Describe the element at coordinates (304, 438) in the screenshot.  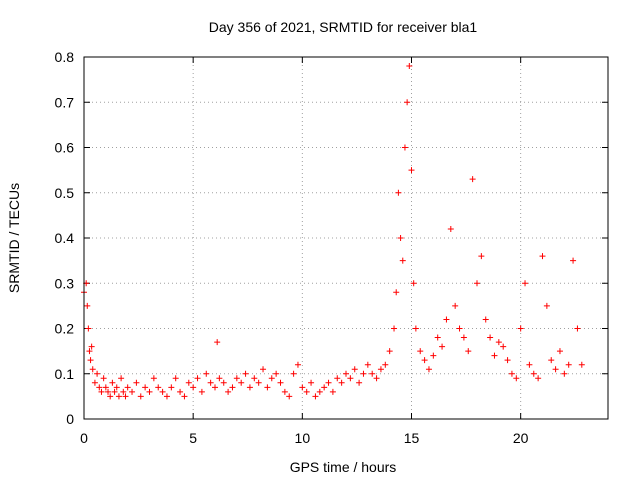
I see `x-tick-labels: 0 5 10 15 20` at that location.